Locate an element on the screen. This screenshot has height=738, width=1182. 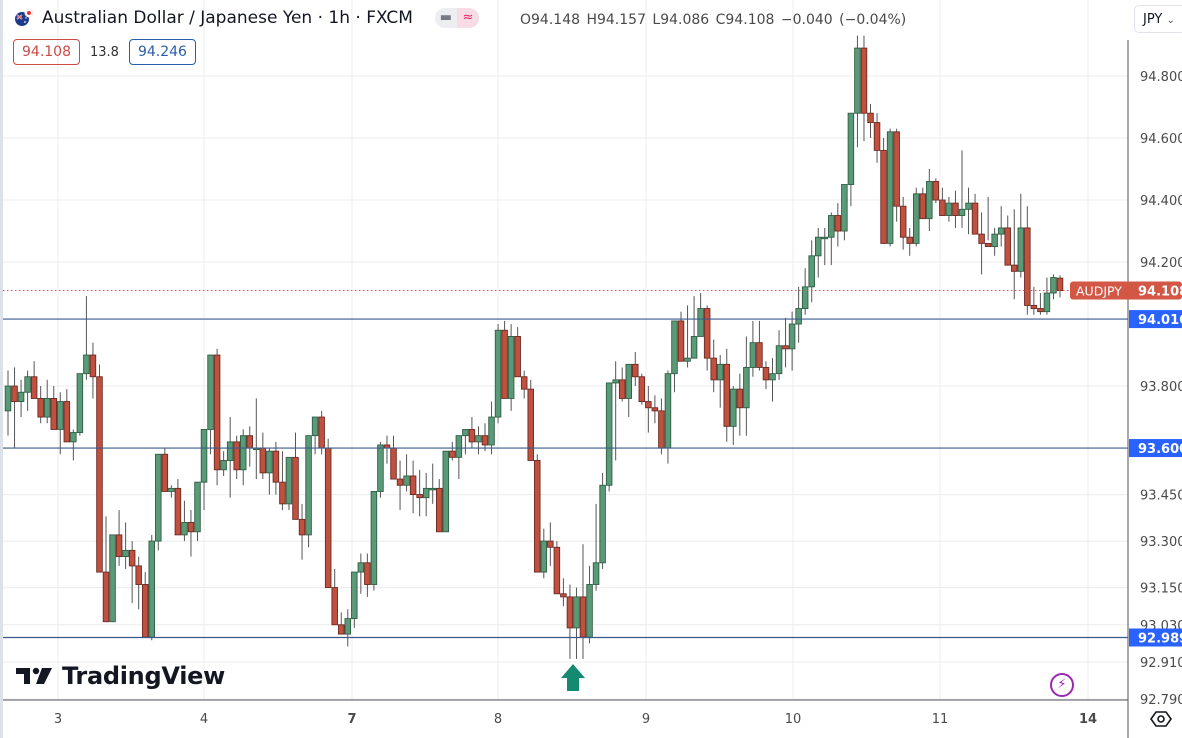
tradingview-logo: TradingView is located at coordinates (120, 676).